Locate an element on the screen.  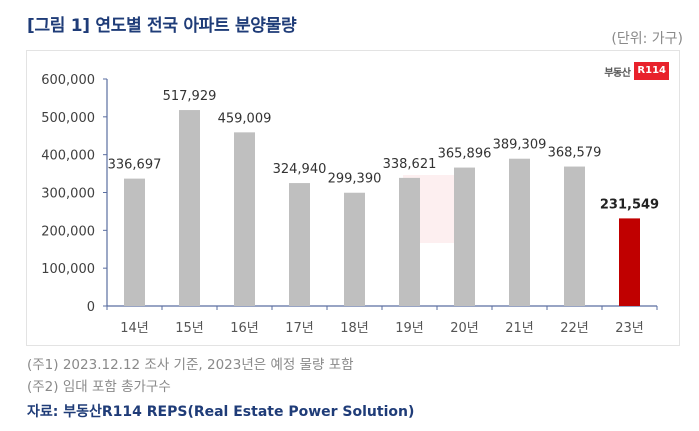
bar-23년 is located at coordinates (629, 262).